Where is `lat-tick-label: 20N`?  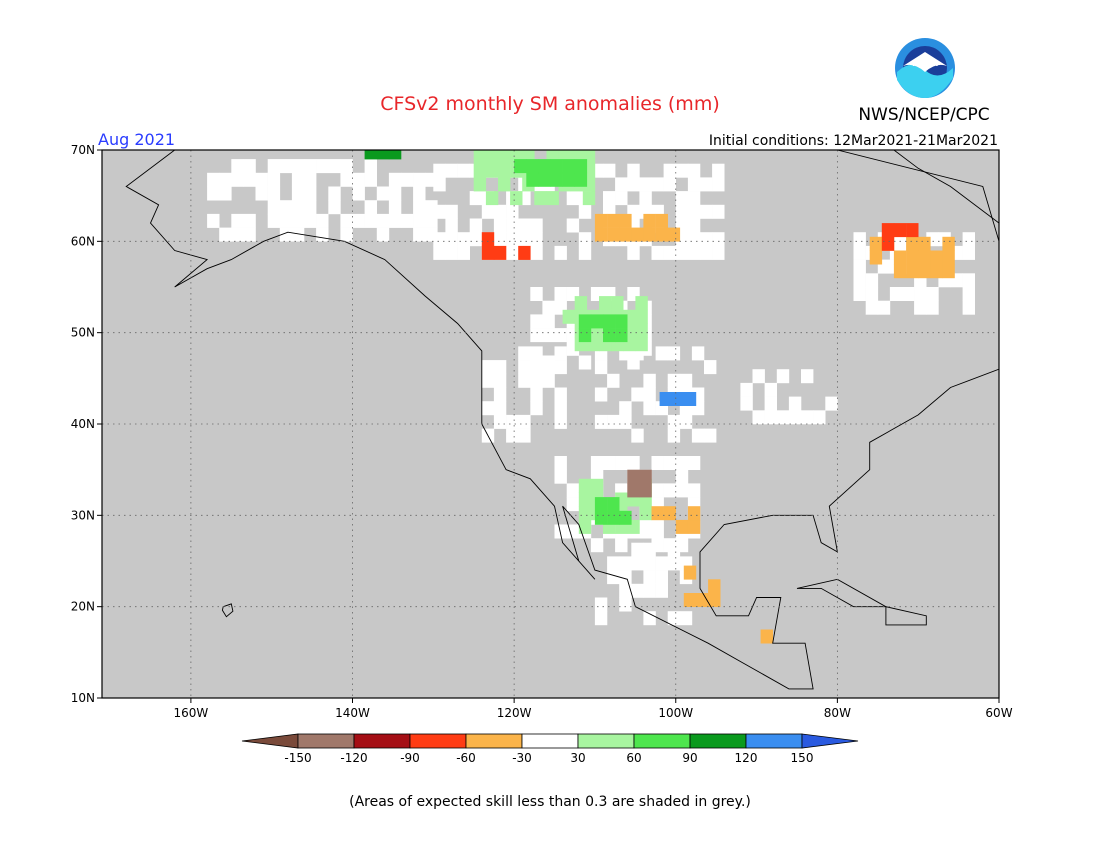
lat-tick-label: 20N is located at coordinates (83, 607).